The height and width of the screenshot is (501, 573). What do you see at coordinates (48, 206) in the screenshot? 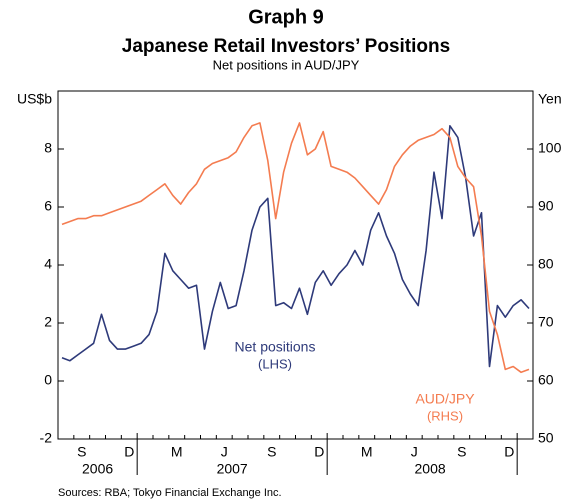
I see `y-tick-label: 6` at bounding box center [48, 206].